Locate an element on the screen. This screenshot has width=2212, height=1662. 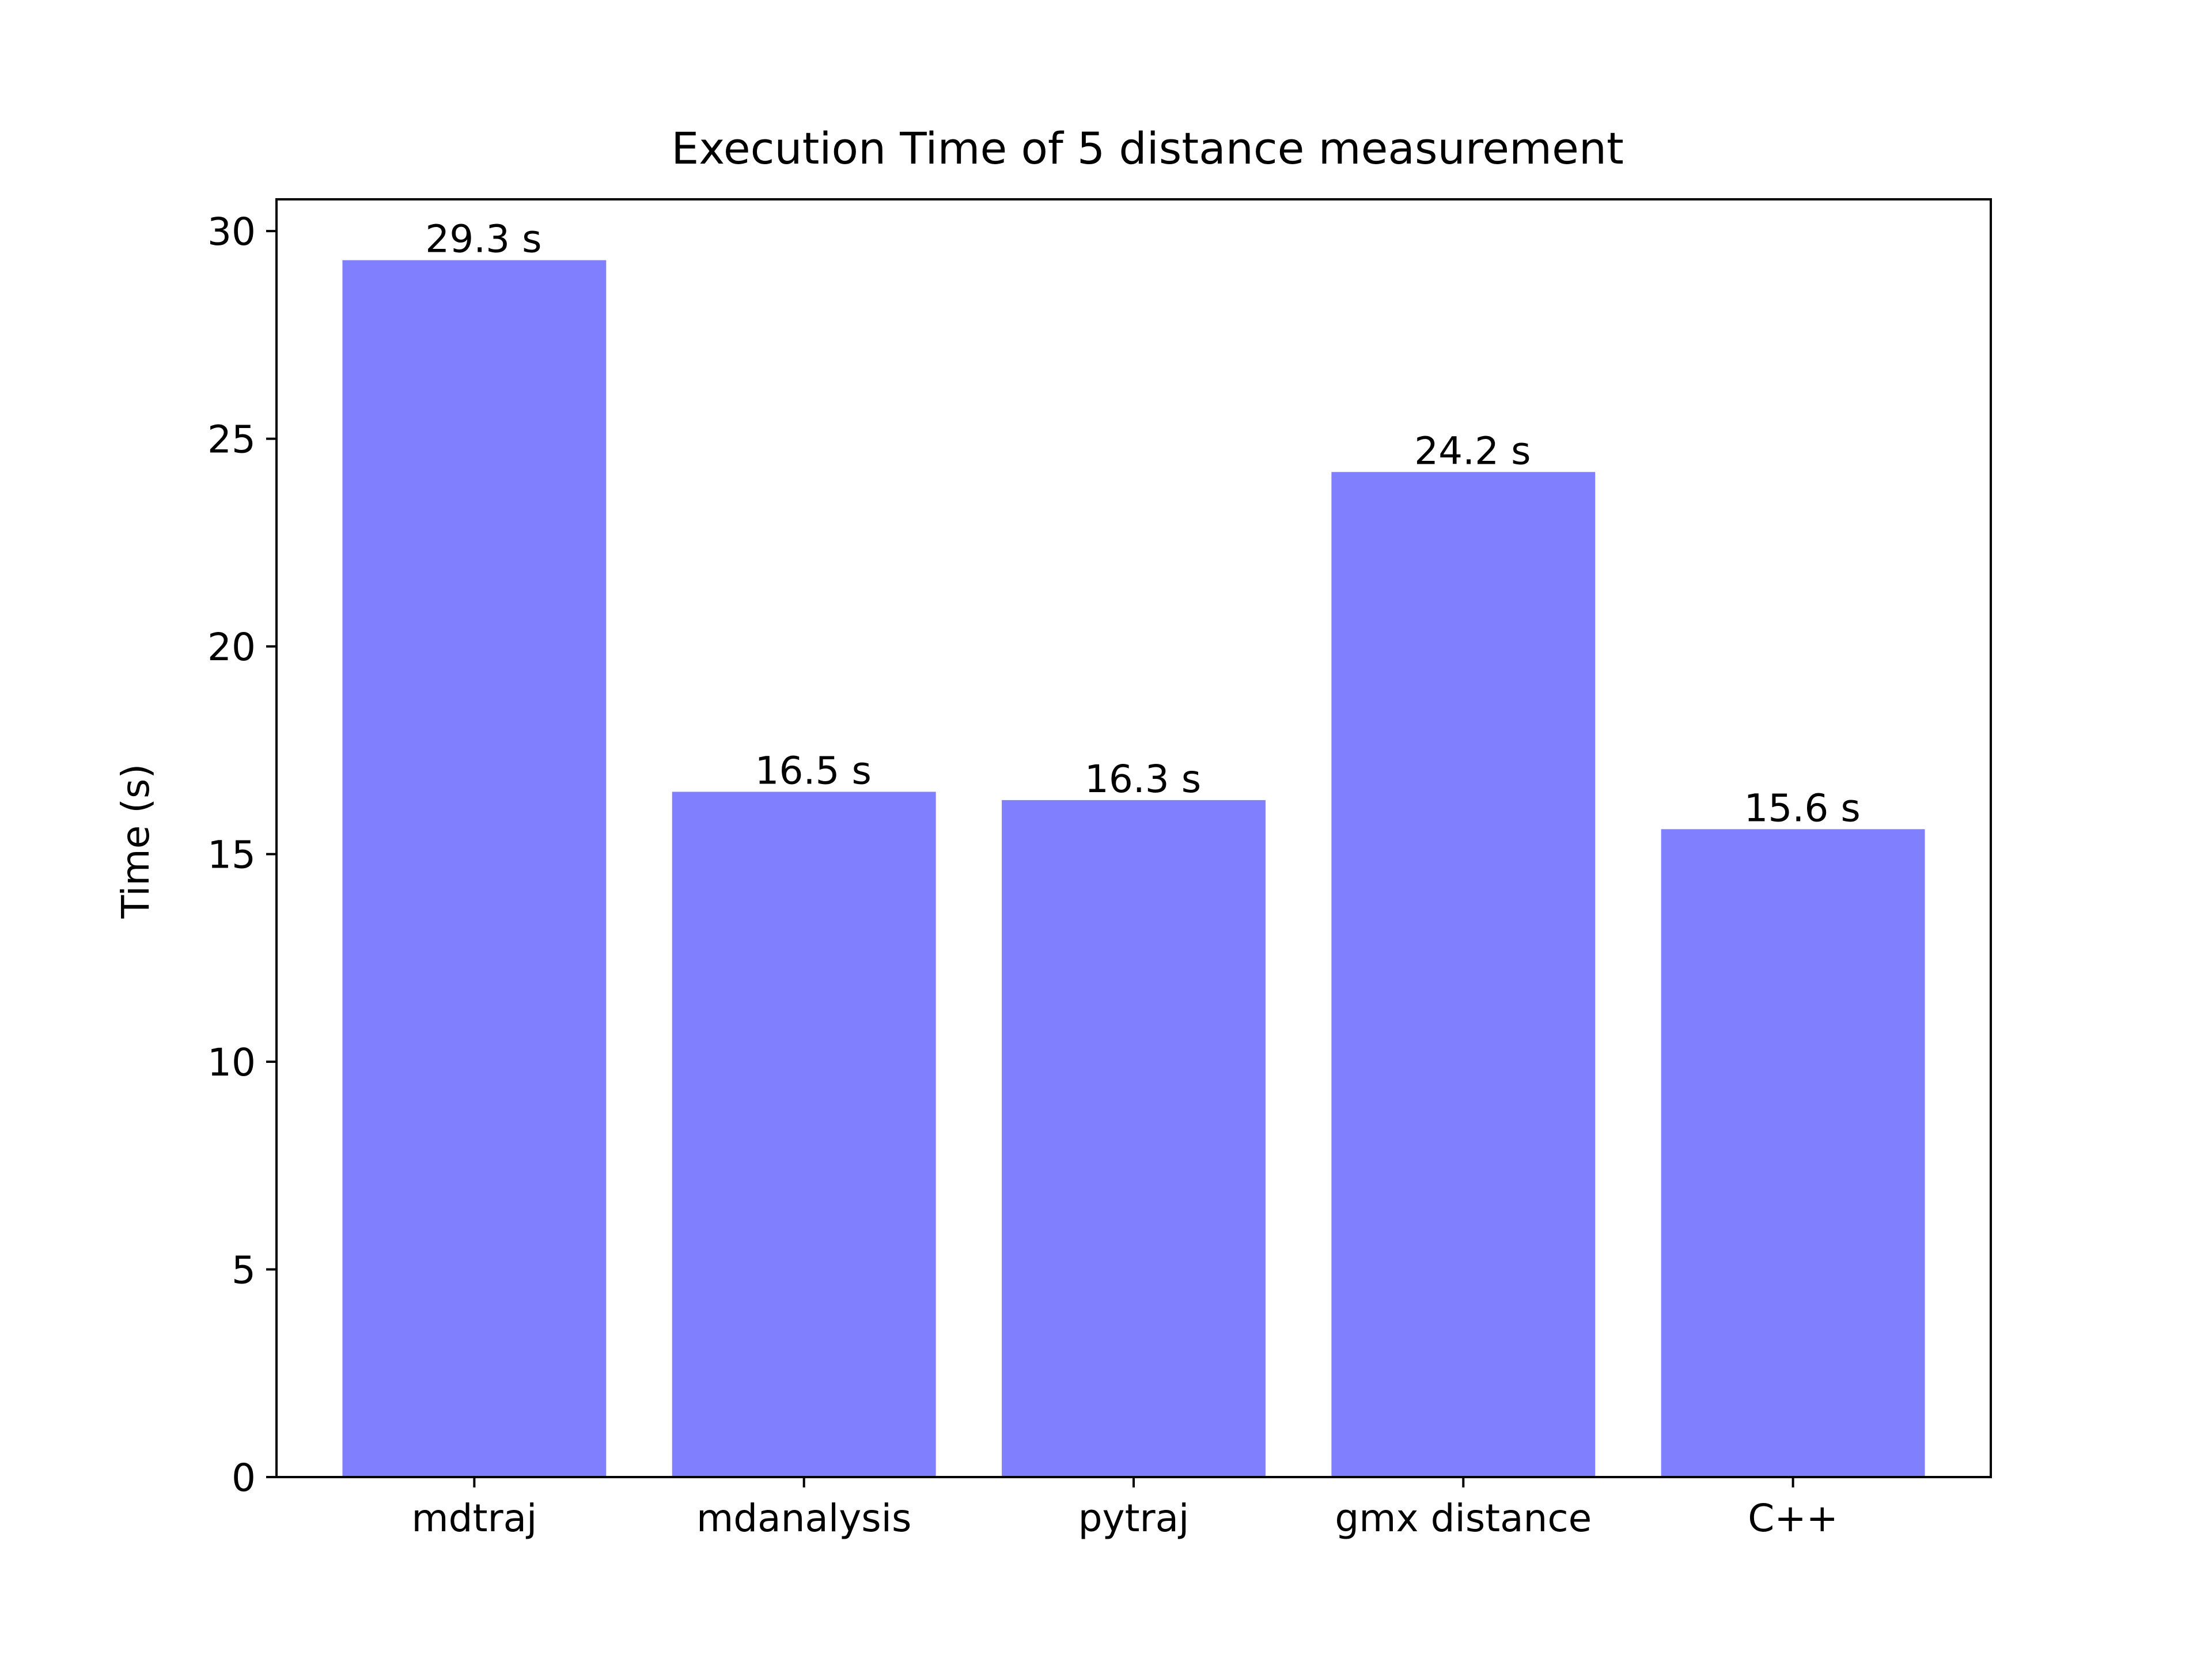
x-axis-ticks: mdtraj mdanalysis pytraj gmx distance C++ is located at coordinates (1124, 1508).